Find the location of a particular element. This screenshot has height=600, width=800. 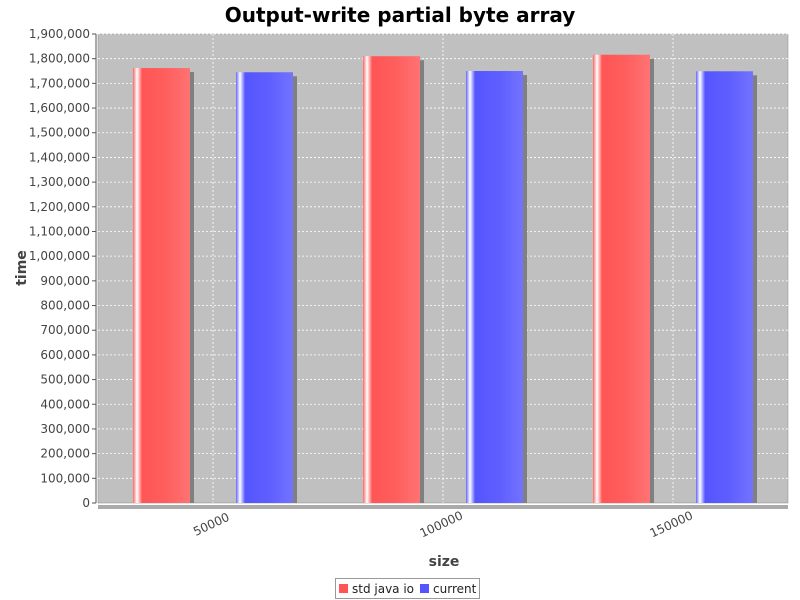

chart-title: Output-write partial byte array is located at coordinates (400, 15).